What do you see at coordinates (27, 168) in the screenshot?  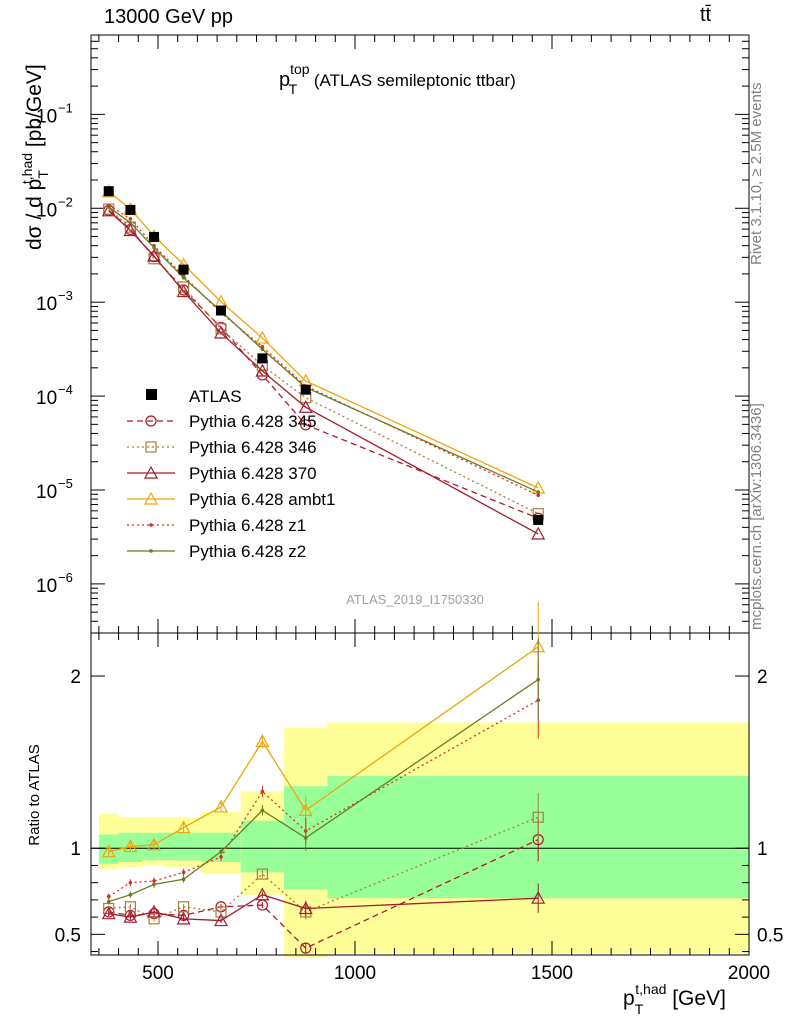 I see `y-title-part: t,had` at bounding box center [27, 168].